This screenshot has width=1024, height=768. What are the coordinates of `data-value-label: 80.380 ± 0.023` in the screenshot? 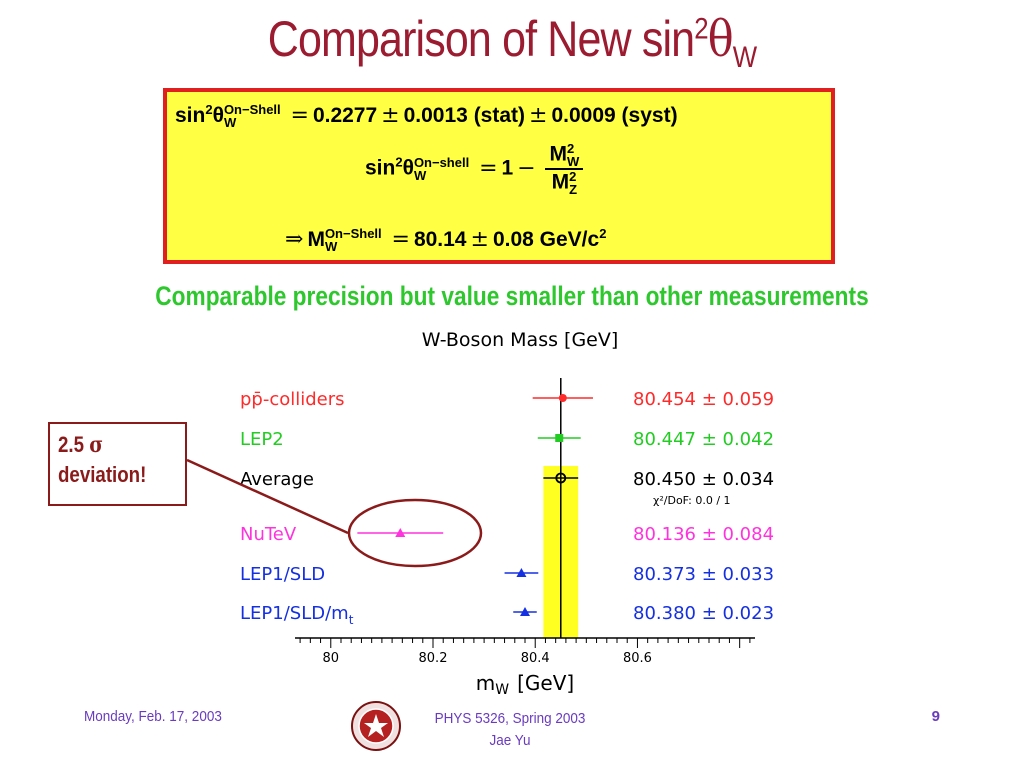 It's located at (703, 613).